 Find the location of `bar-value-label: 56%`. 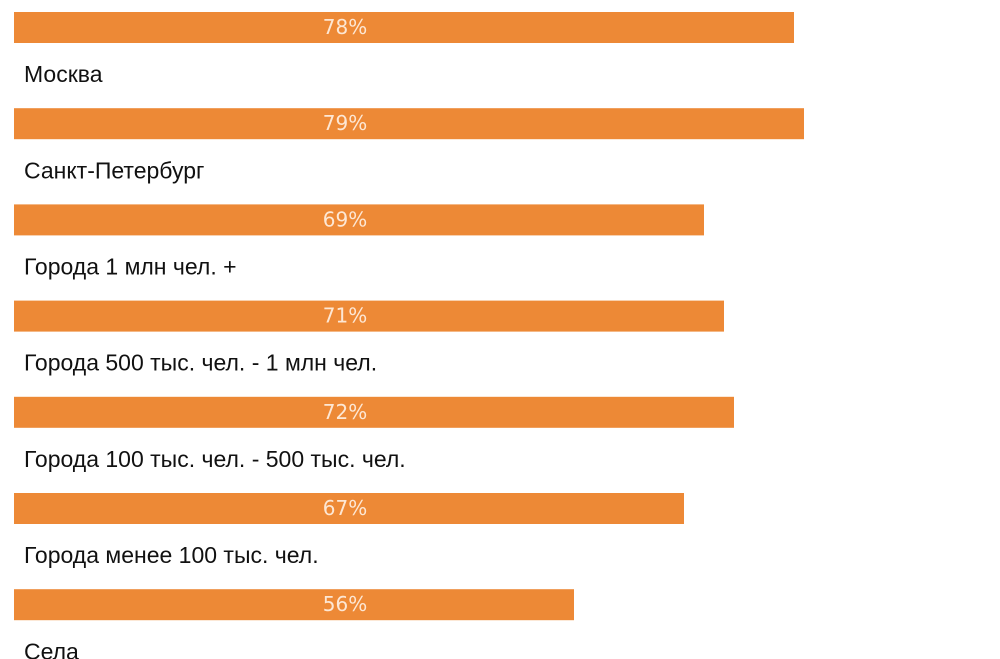

bar-value-label: 56% is located at coordinates (345, 604).